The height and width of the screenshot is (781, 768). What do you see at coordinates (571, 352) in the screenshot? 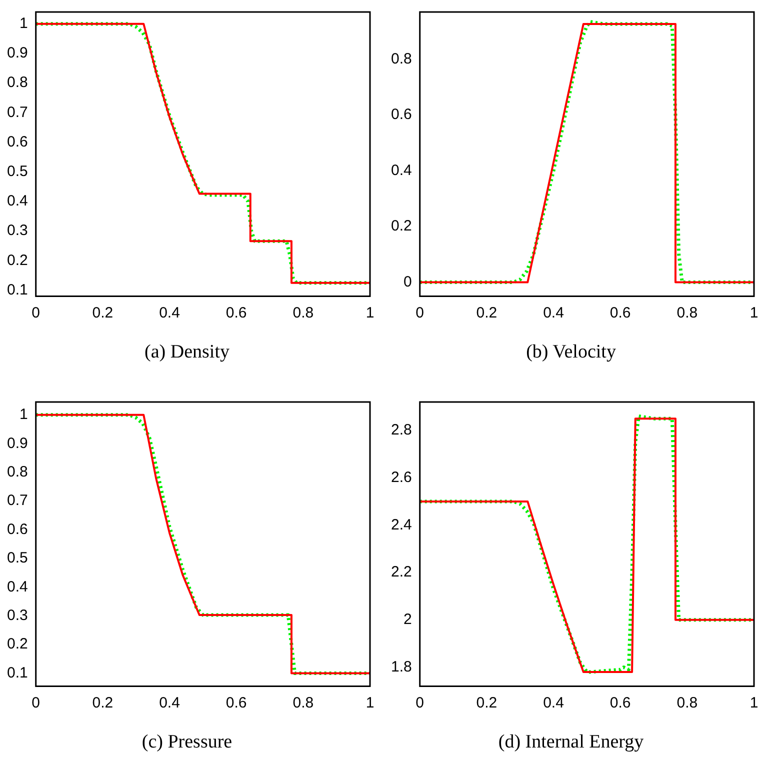
I see `text: (b) Velocity` at bounding box center [571, 352].